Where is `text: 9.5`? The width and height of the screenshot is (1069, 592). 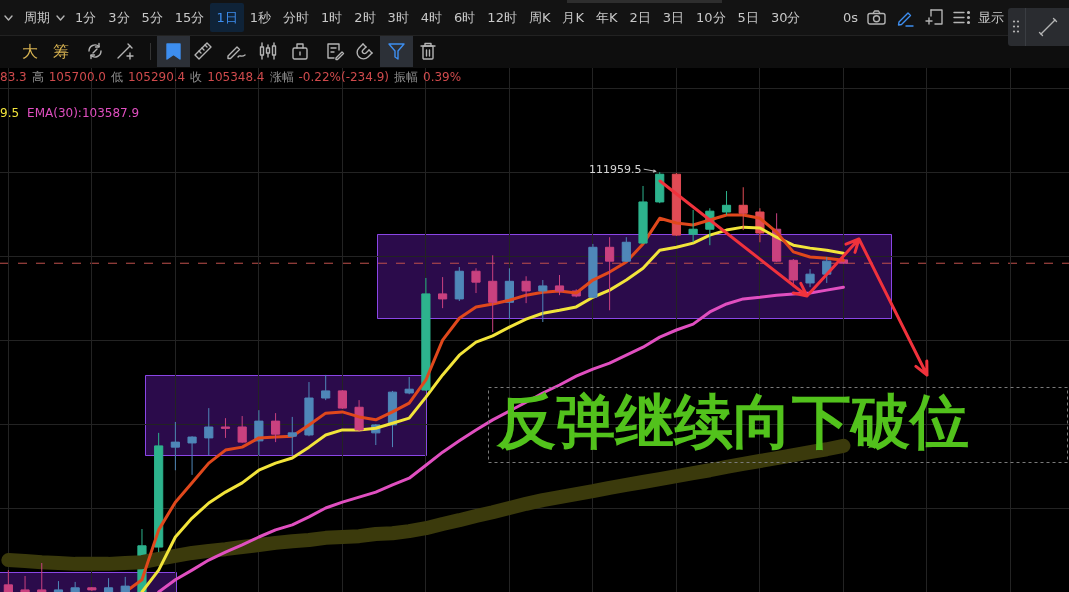 text: 9.5 is located at coordinates (10, 113).